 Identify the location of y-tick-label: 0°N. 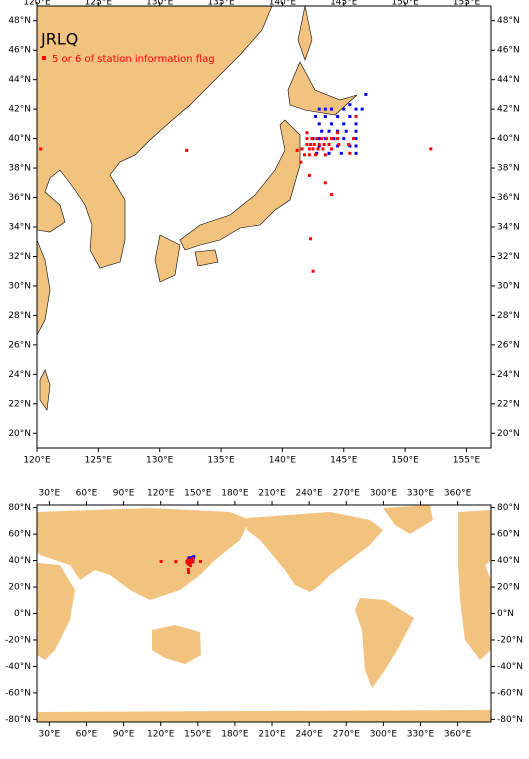
(505, 614).